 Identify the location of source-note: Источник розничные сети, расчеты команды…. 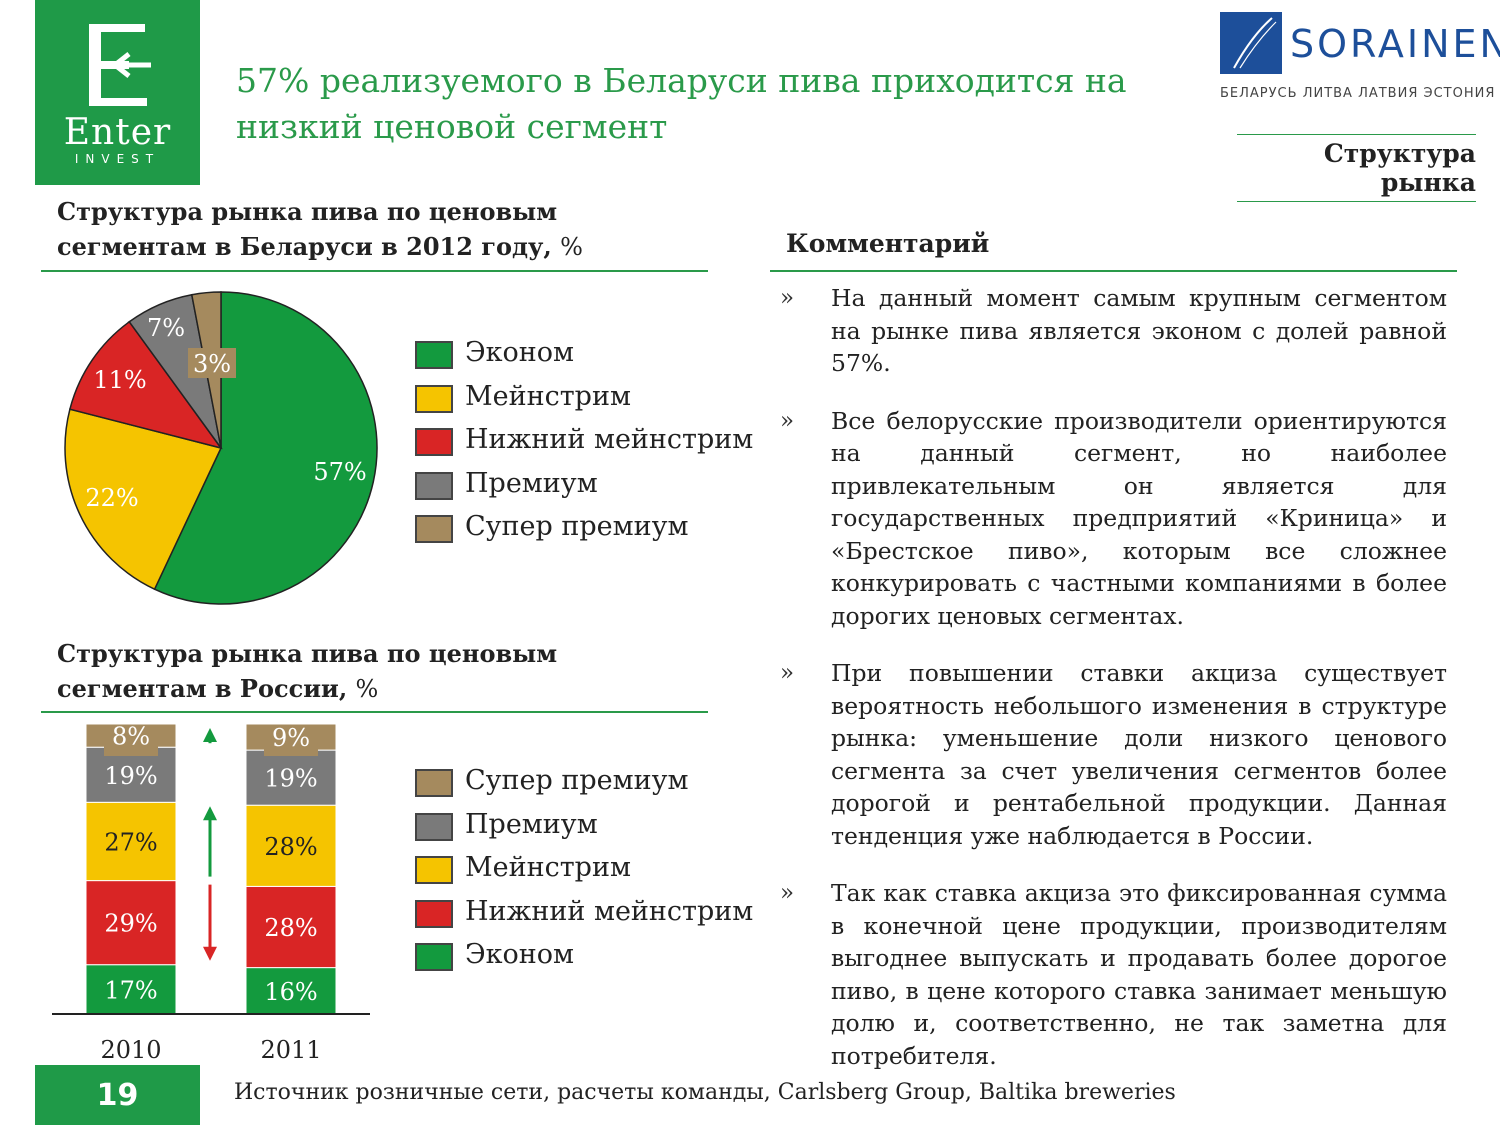
(705, 1092).